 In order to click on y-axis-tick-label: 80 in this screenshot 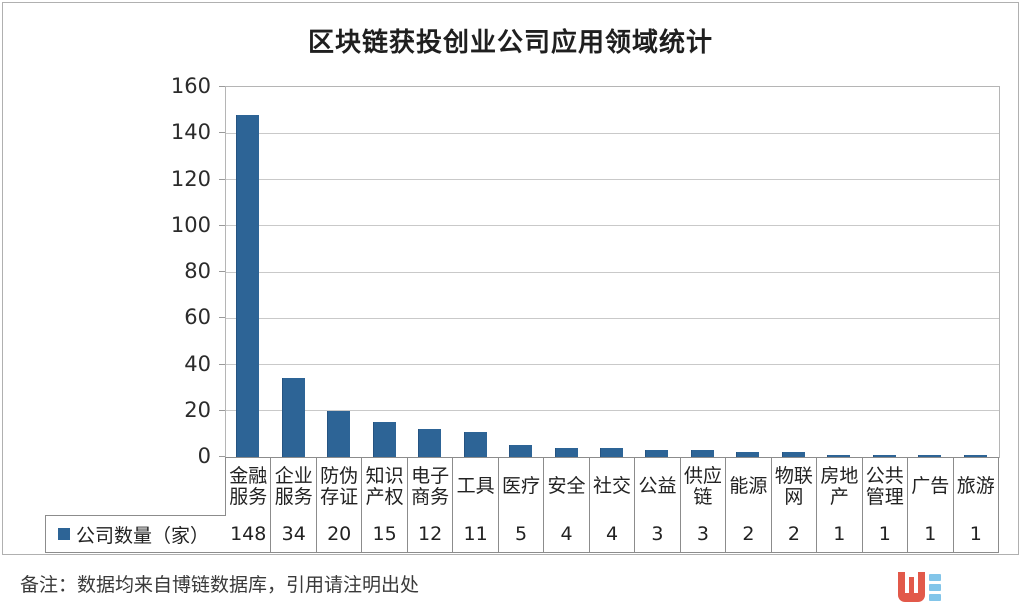, I will do `click(197, 271)`.